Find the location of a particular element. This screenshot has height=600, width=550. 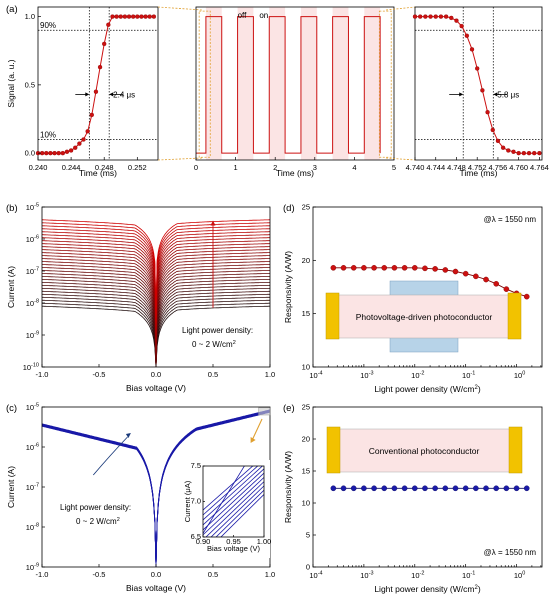

zoom-box-fall is located at coordinates (385, 84).